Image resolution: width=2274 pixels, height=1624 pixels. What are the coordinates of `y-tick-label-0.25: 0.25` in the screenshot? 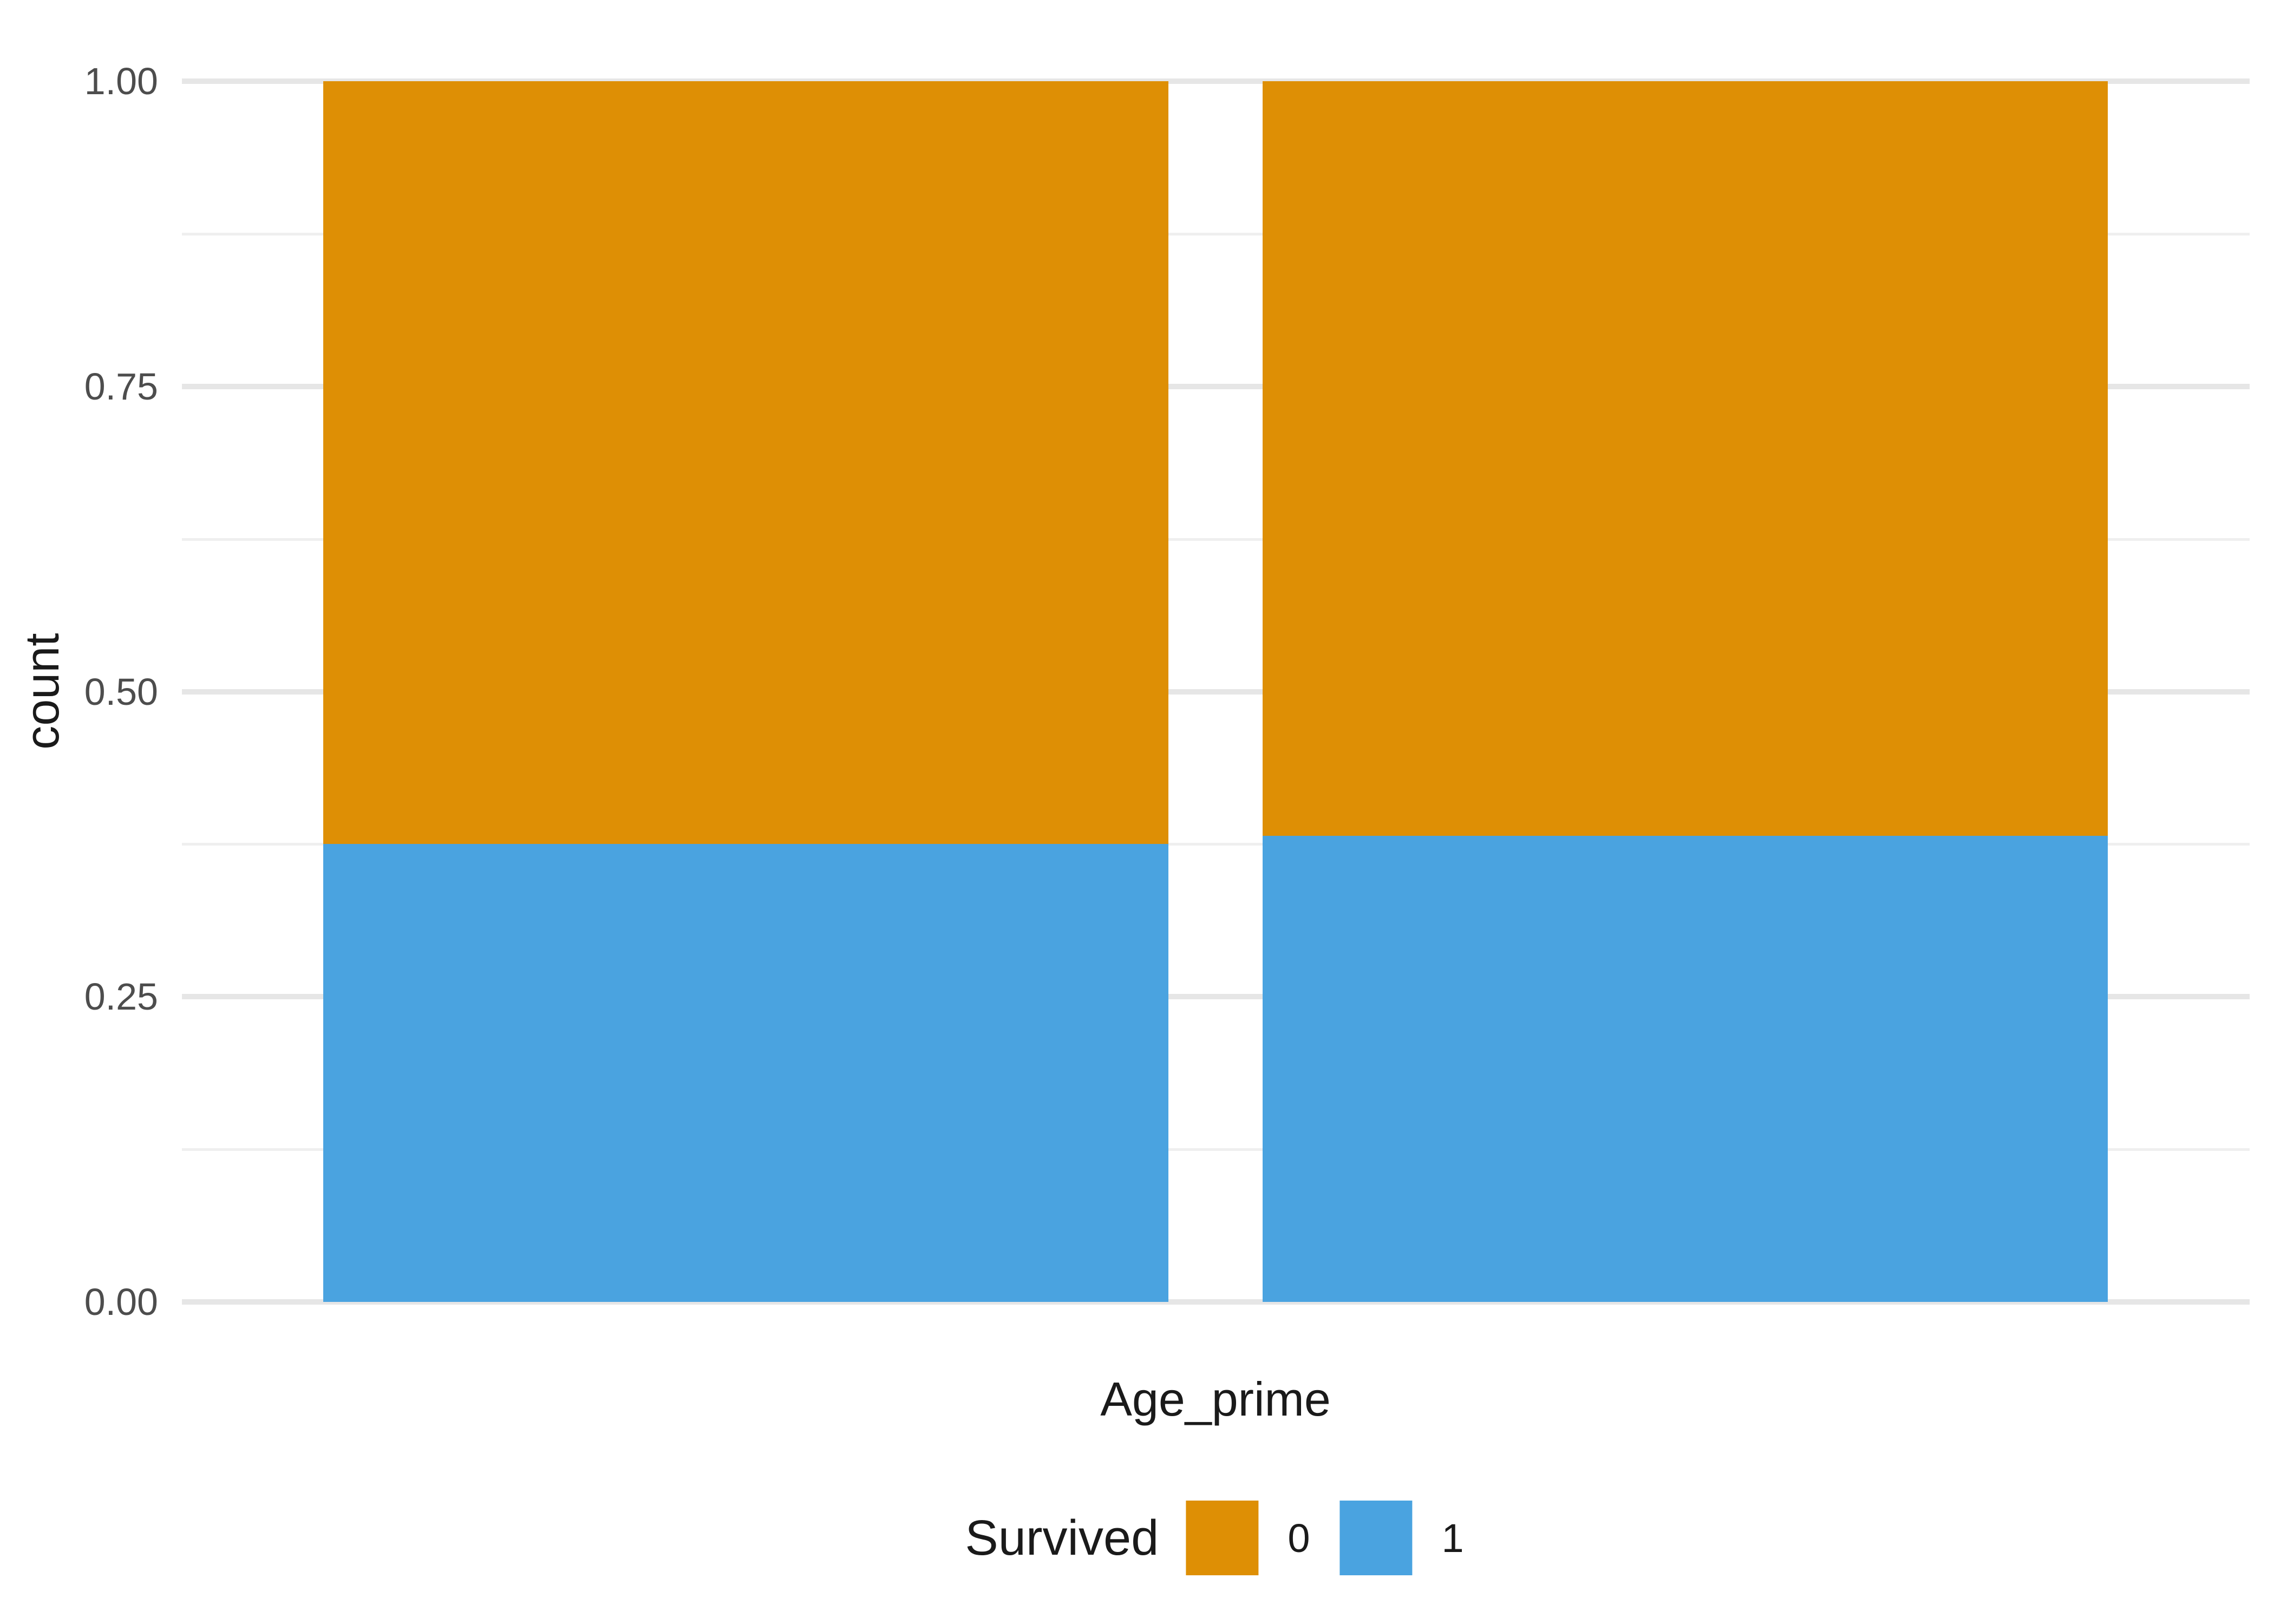 It's located at (121, 997).